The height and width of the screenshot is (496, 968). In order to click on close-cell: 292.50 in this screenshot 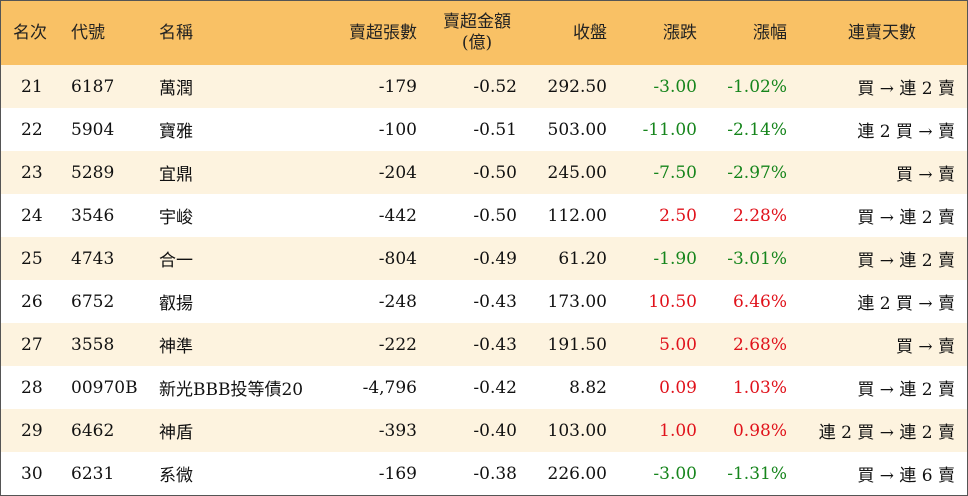, I will do `click(572, 86)`.